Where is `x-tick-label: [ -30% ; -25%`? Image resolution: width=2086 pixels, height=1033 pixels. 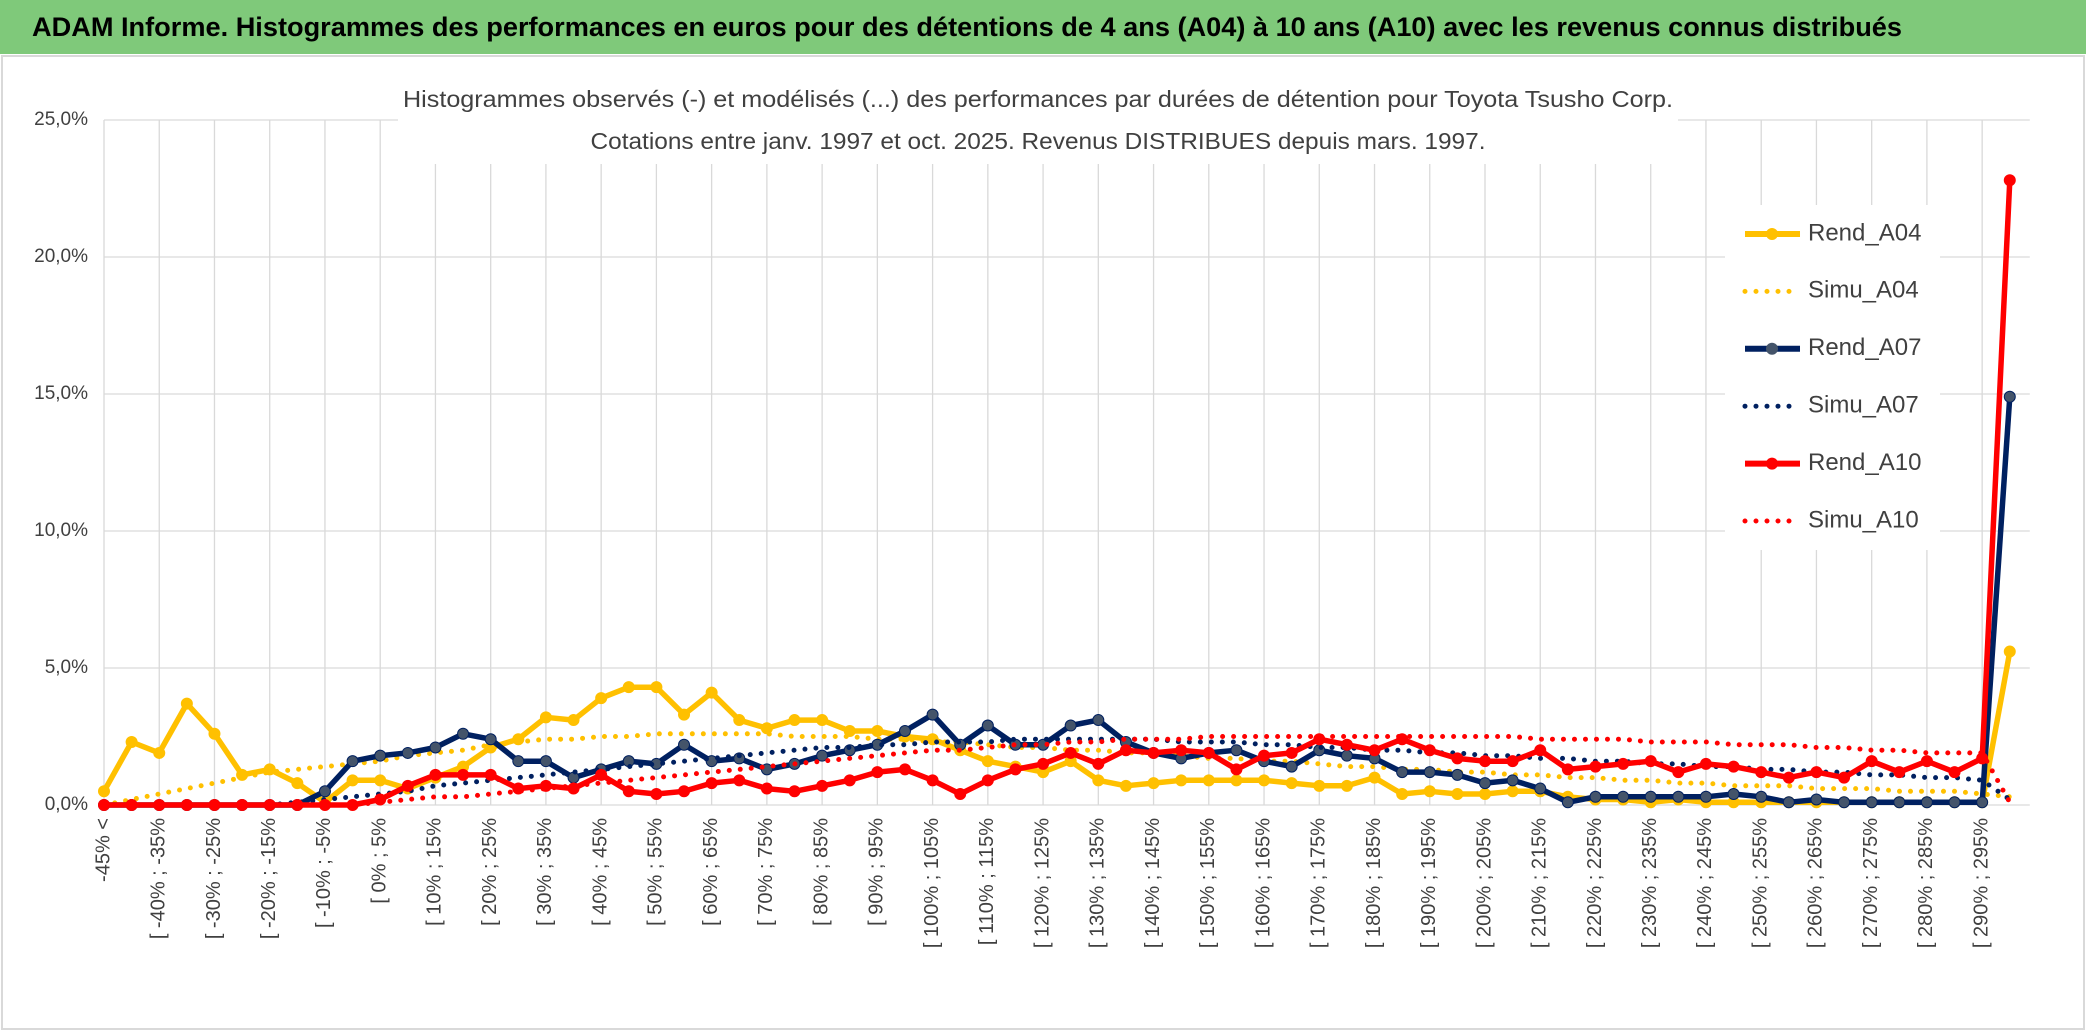 x-tick-label: [ -30% ; -25% is located at coordinates (214, 878).